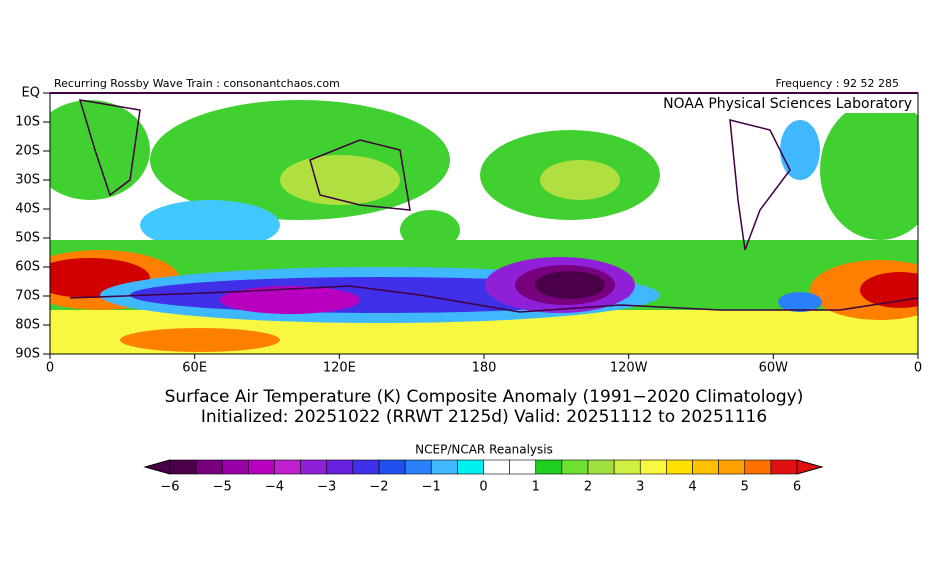 The image size is (930, 584). Describe the element at coordinates (484, 368) in the screenshot. I see `lon-label: 180` at that location.